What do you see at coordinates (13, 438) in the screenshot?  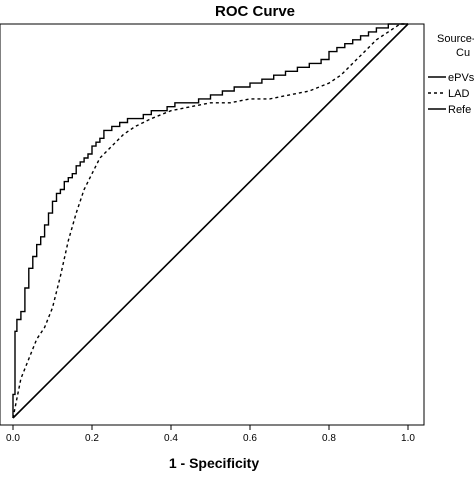 I see `x-tick-label: 0.0` at bounding box center [13, 438].